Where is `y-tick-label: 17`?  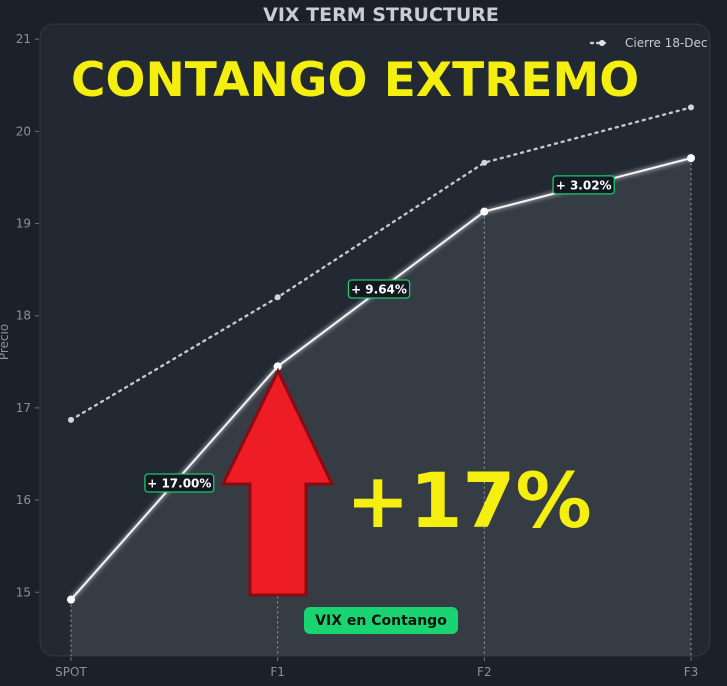 y-tick-label: 17 is located at coordinates (23, 408).